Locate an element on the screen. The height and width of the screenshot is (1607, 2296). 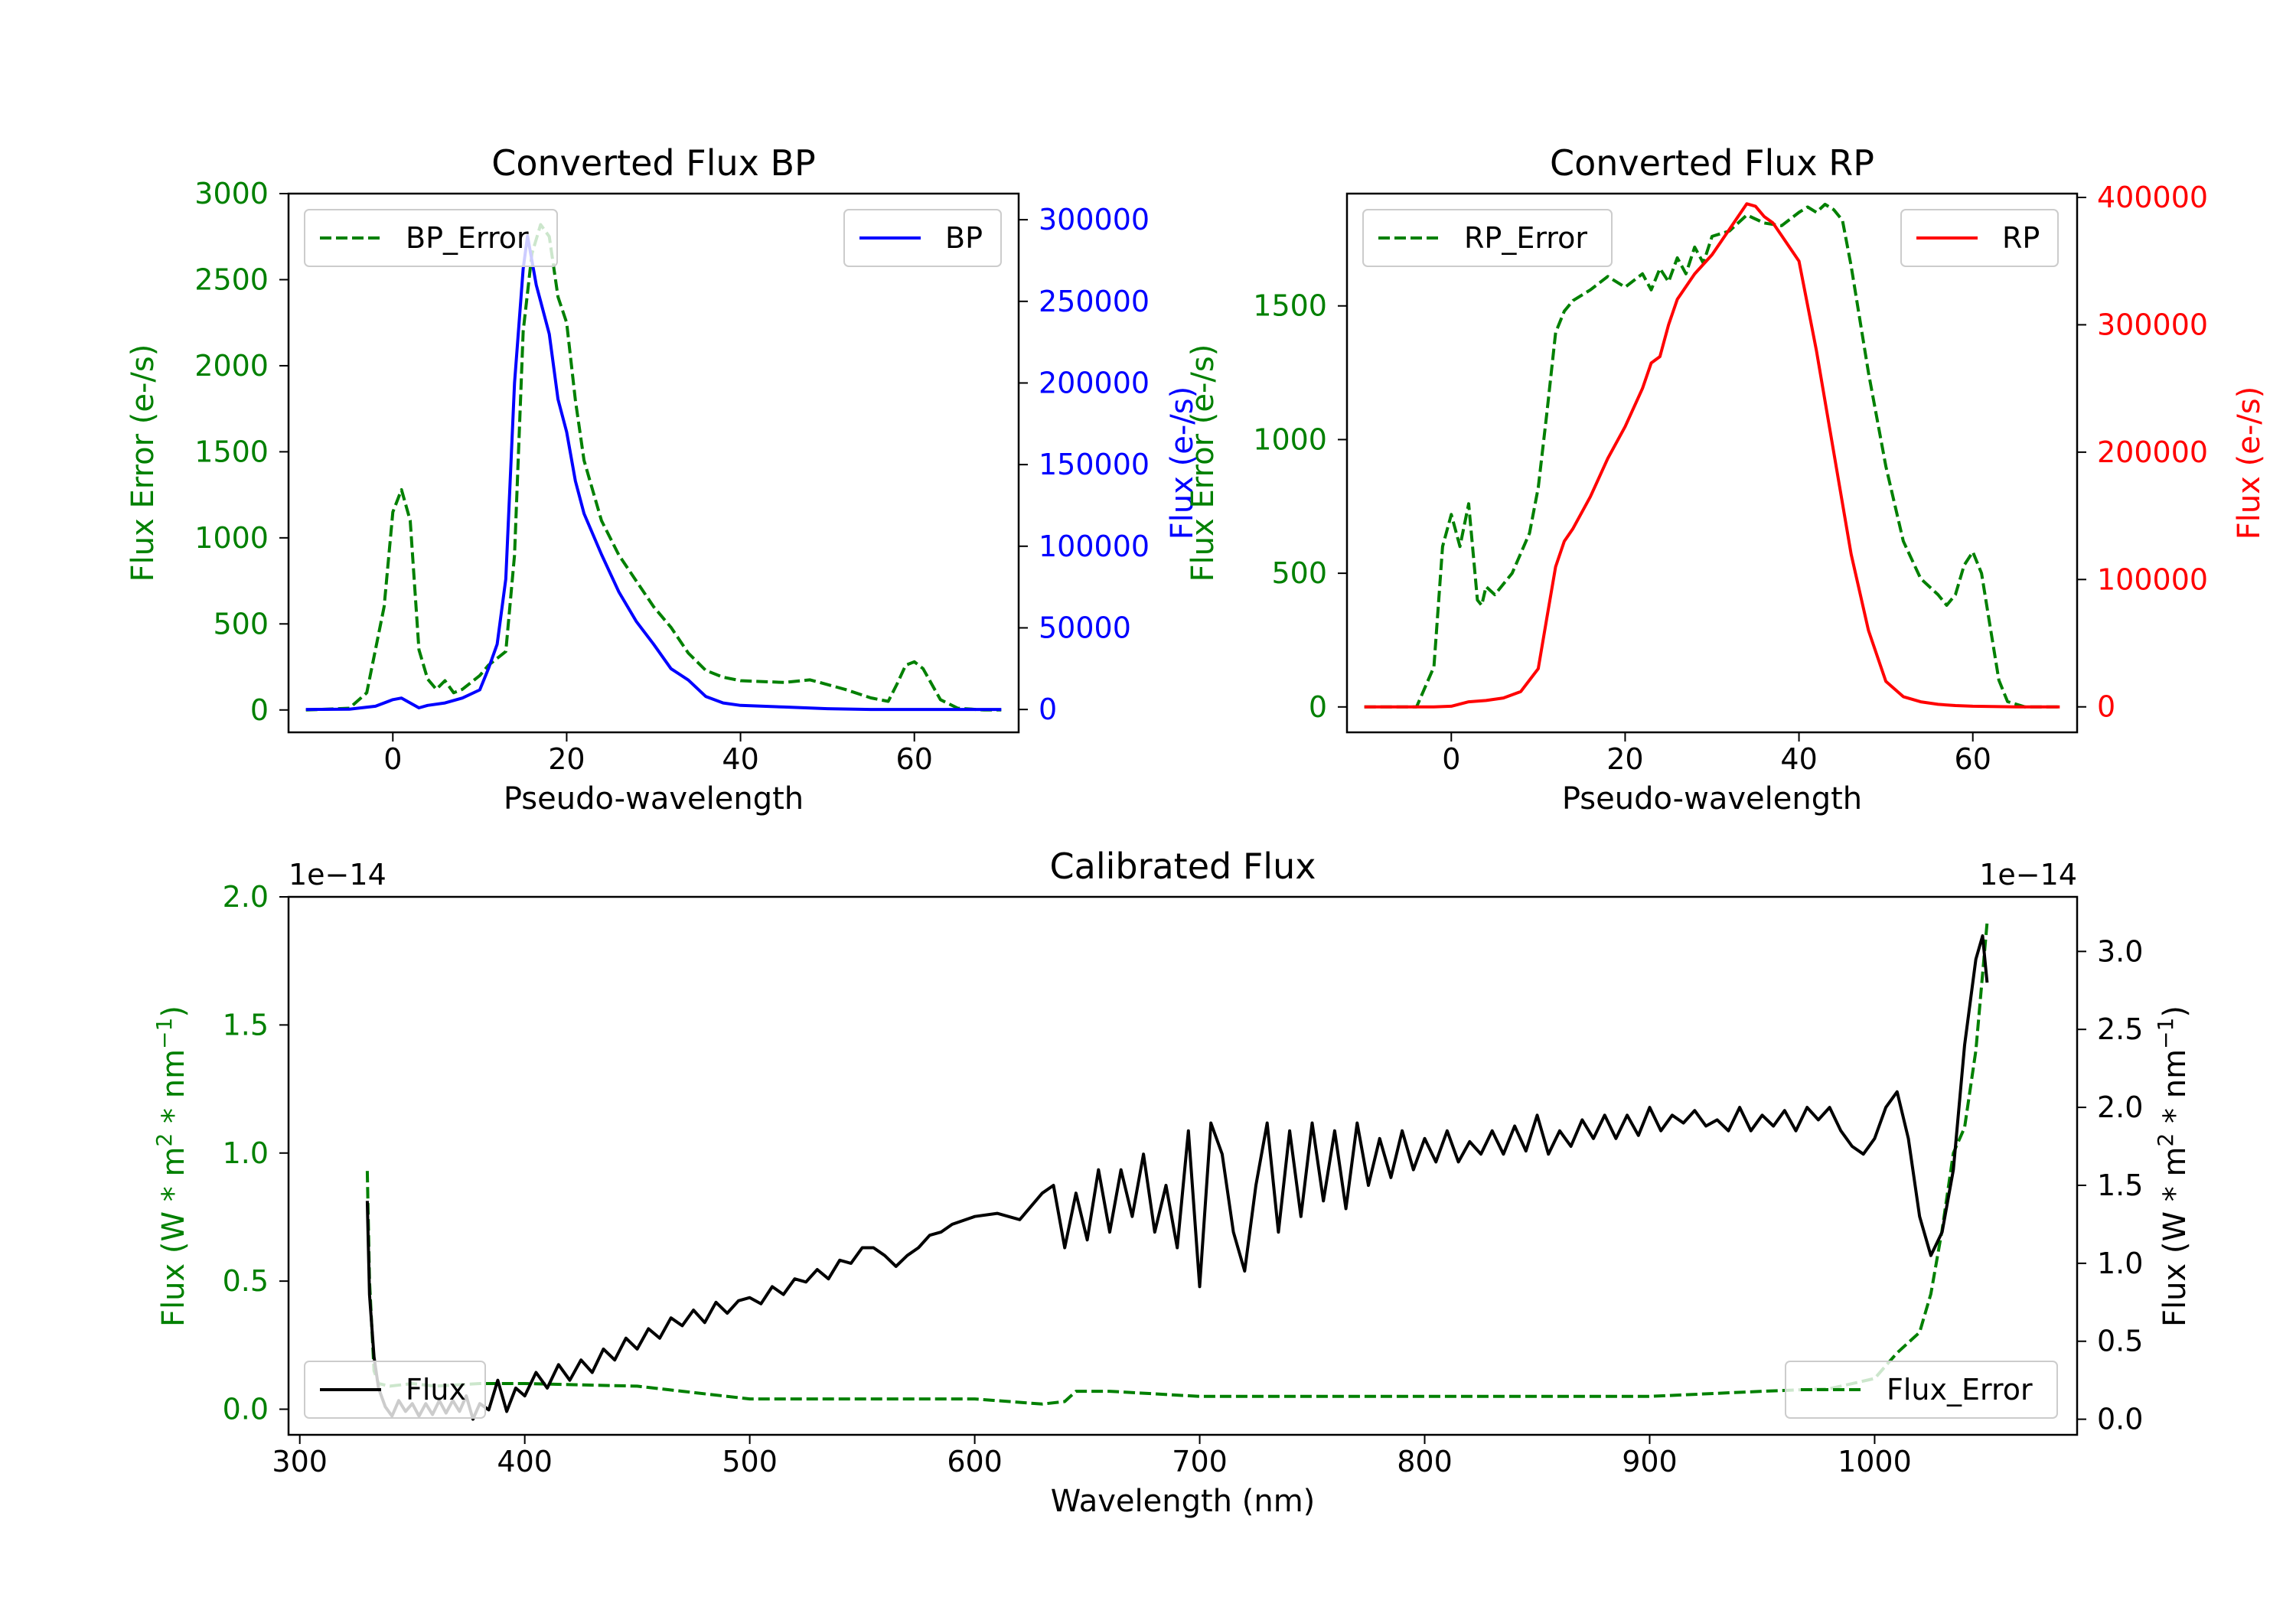
series-line-rp is located at coordinates (1712, 455).